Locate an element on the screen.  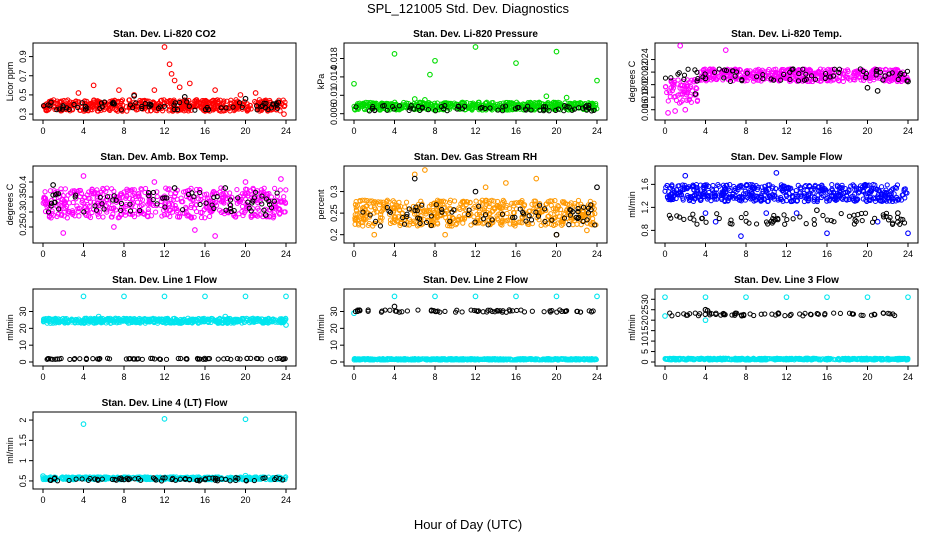
panel-title: Stan. Dev. Sample Flow is located at coordinates (787, 157).